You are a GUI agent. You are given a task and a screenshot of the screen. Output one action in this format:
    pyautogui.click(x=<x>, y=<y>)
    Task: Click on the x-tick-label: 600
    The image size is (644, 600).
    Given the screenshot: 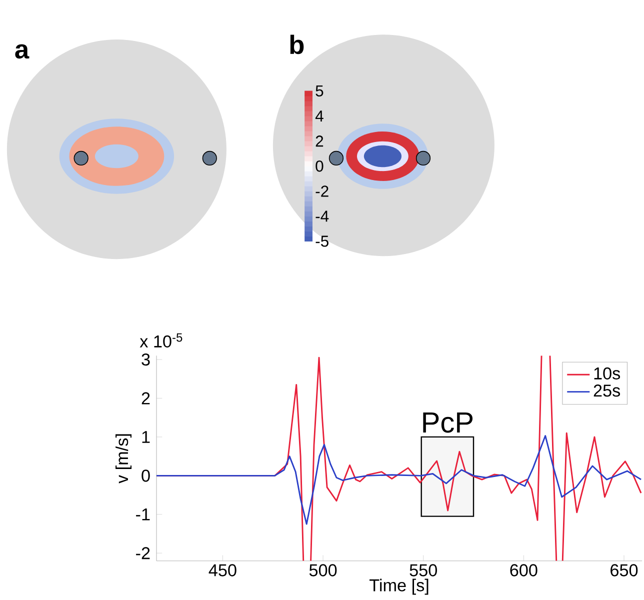 What is the action you would take?
    pyautogui.click(x=524, y=570)
    